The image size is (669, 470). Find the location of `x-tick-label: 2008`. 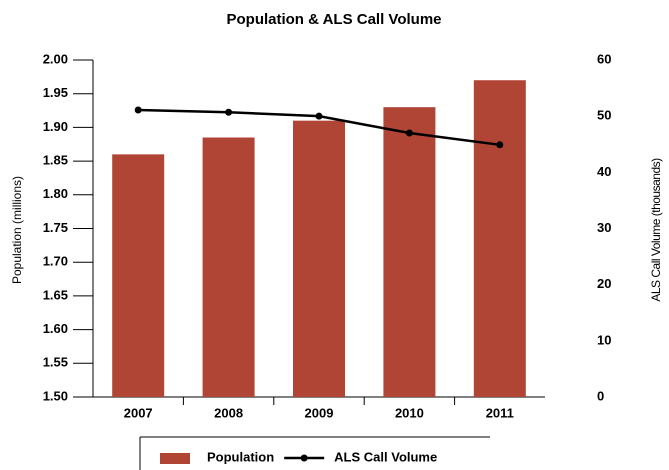

x-tick-label: 2008 is located at coordinates (228, 412).